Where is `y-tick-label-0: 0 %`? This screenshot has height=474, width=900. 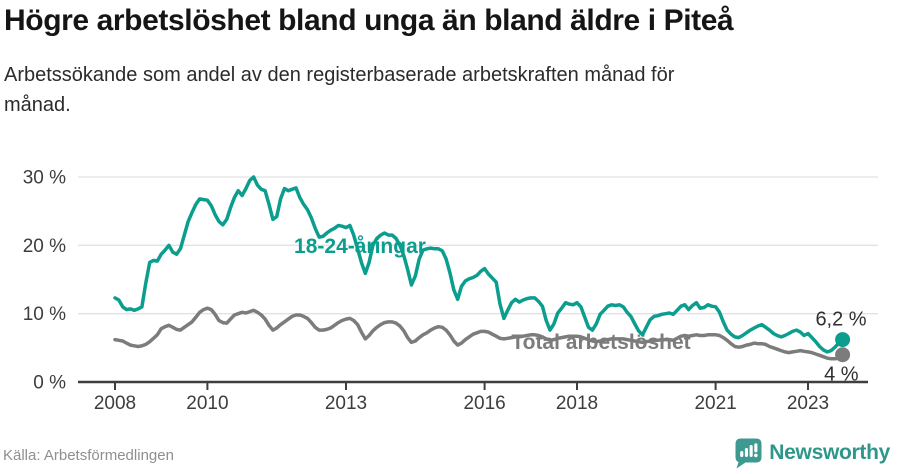
y-tick-label-0: 0 % is located at coordinates (49, 383).